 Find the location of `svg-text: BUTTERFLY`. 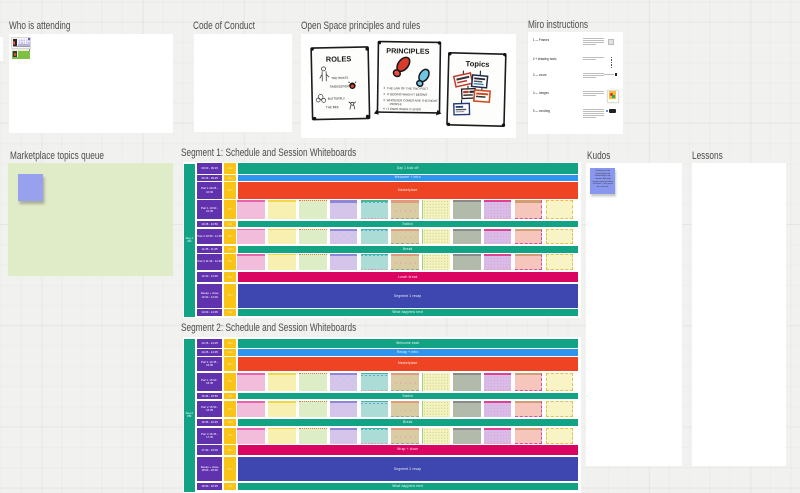

svg-text: BUTTERFLY is located at coordinates (336, 98).